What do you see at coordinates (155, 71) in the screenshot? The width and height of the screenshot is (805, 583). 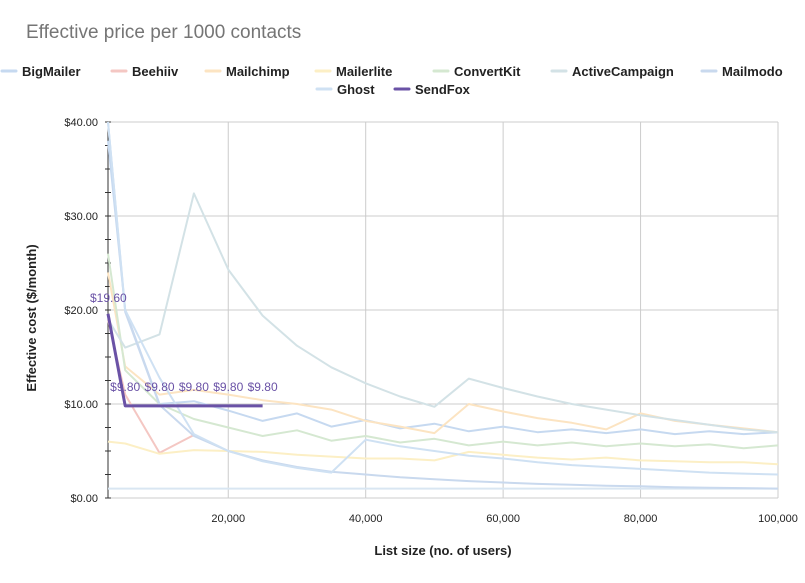 I see `legend-label: Beehiiv` at bounding box center [155, 71].